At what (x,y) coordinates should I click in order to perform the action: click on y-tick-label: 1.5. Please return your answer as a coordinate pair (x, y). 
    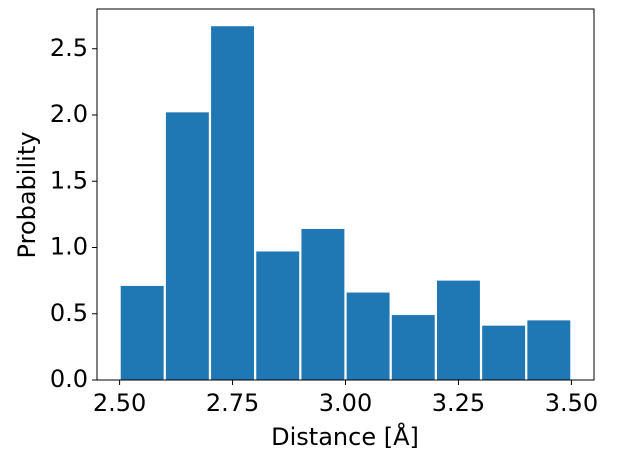
    Looking at the image, I should click on (69, 180).